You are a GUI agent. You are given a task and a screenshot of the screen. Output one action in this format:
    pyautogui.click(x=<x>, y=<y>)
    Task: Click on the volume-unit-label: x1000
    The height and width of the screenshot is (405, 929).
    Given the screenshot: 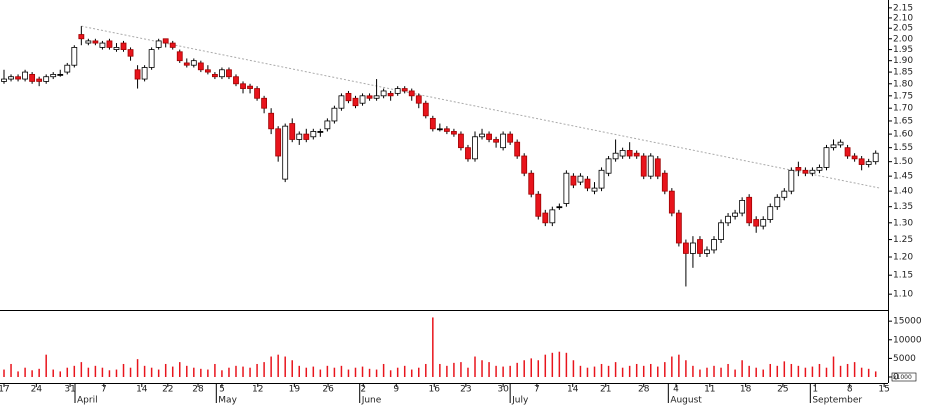 What is the action you would take?
    pyautogui.click(x=902, y=377)
    